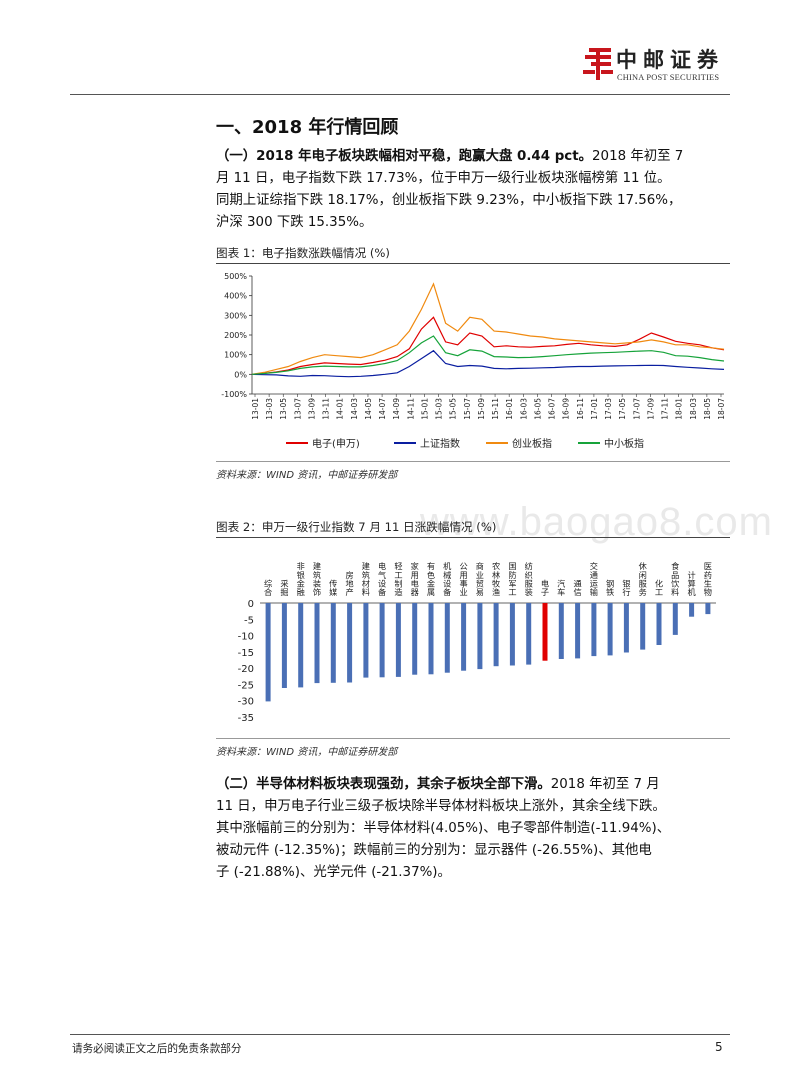 This screenshot has height=1086, width=800. Describe the element at coordinates (383, 784) in the screenshot. I see `paragraph-lead: （二）半导体材料板块表现强劲，其余子板块全部下滑。` at that location.